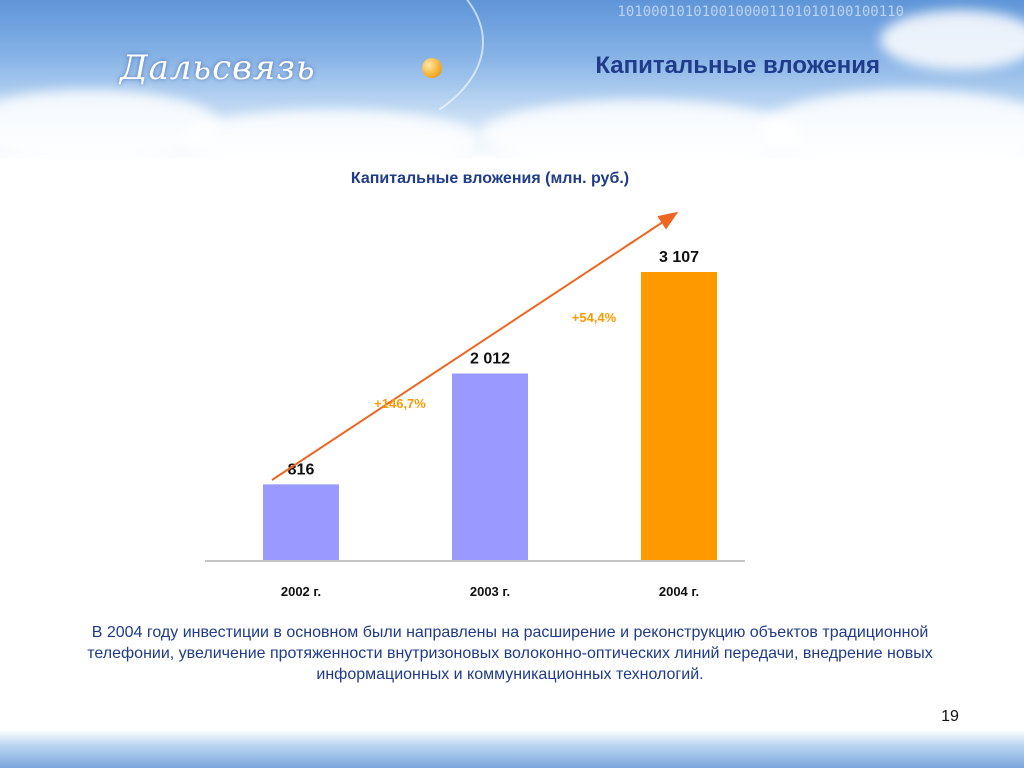  I want to click on sky-background-bottom, so click(512, 749).